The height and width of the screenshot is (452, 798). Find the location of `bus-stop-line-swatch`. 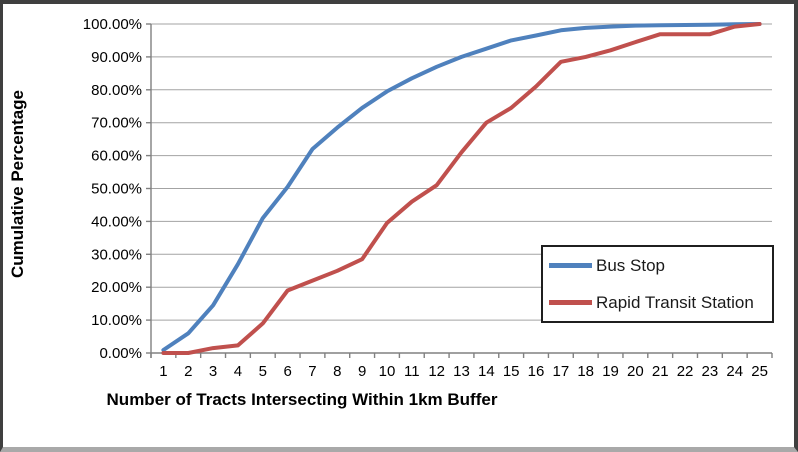

bus-stop-line-swatch is located at coordinates (570, 265).